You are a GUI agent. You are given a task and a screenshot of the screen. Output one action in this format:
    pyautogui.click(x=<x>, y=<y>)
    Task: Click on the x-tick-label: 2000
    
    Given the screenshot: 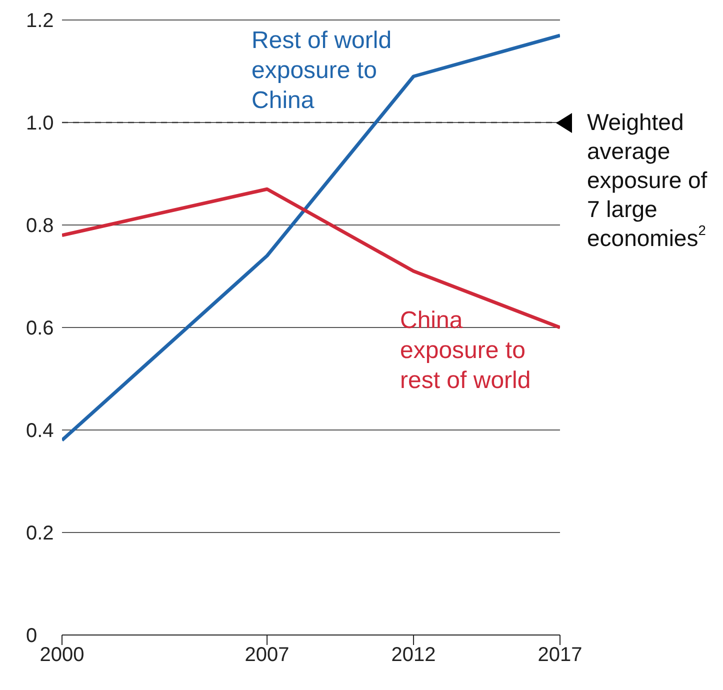 What is the action you would take?
    pyautogui.click(x=62, y=655)
    